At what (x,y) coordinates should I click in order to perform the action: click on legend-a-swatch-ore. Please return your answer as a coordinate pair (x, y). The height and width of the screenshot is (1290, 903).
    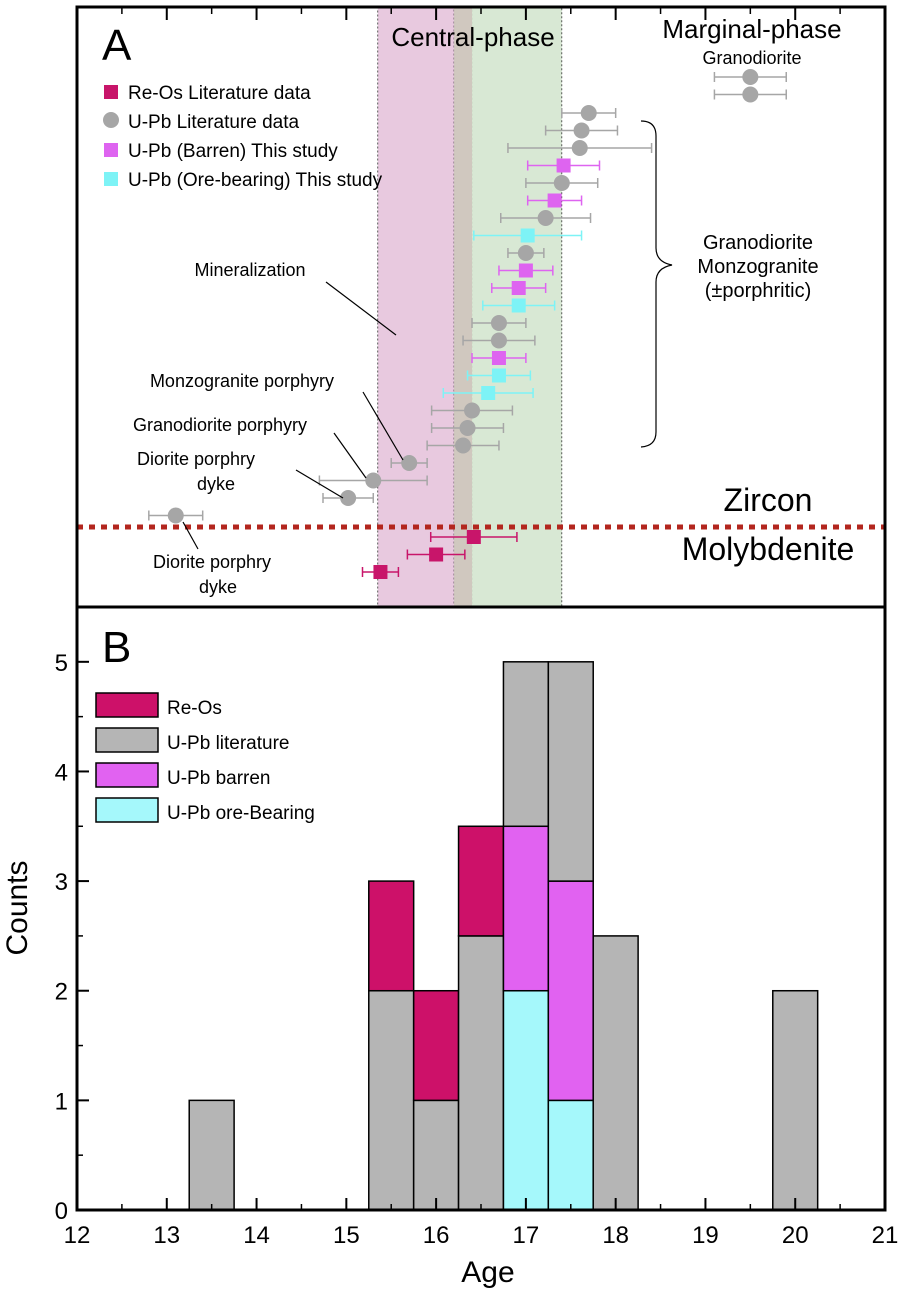
    Looking at the image, I should click on (111, 179).